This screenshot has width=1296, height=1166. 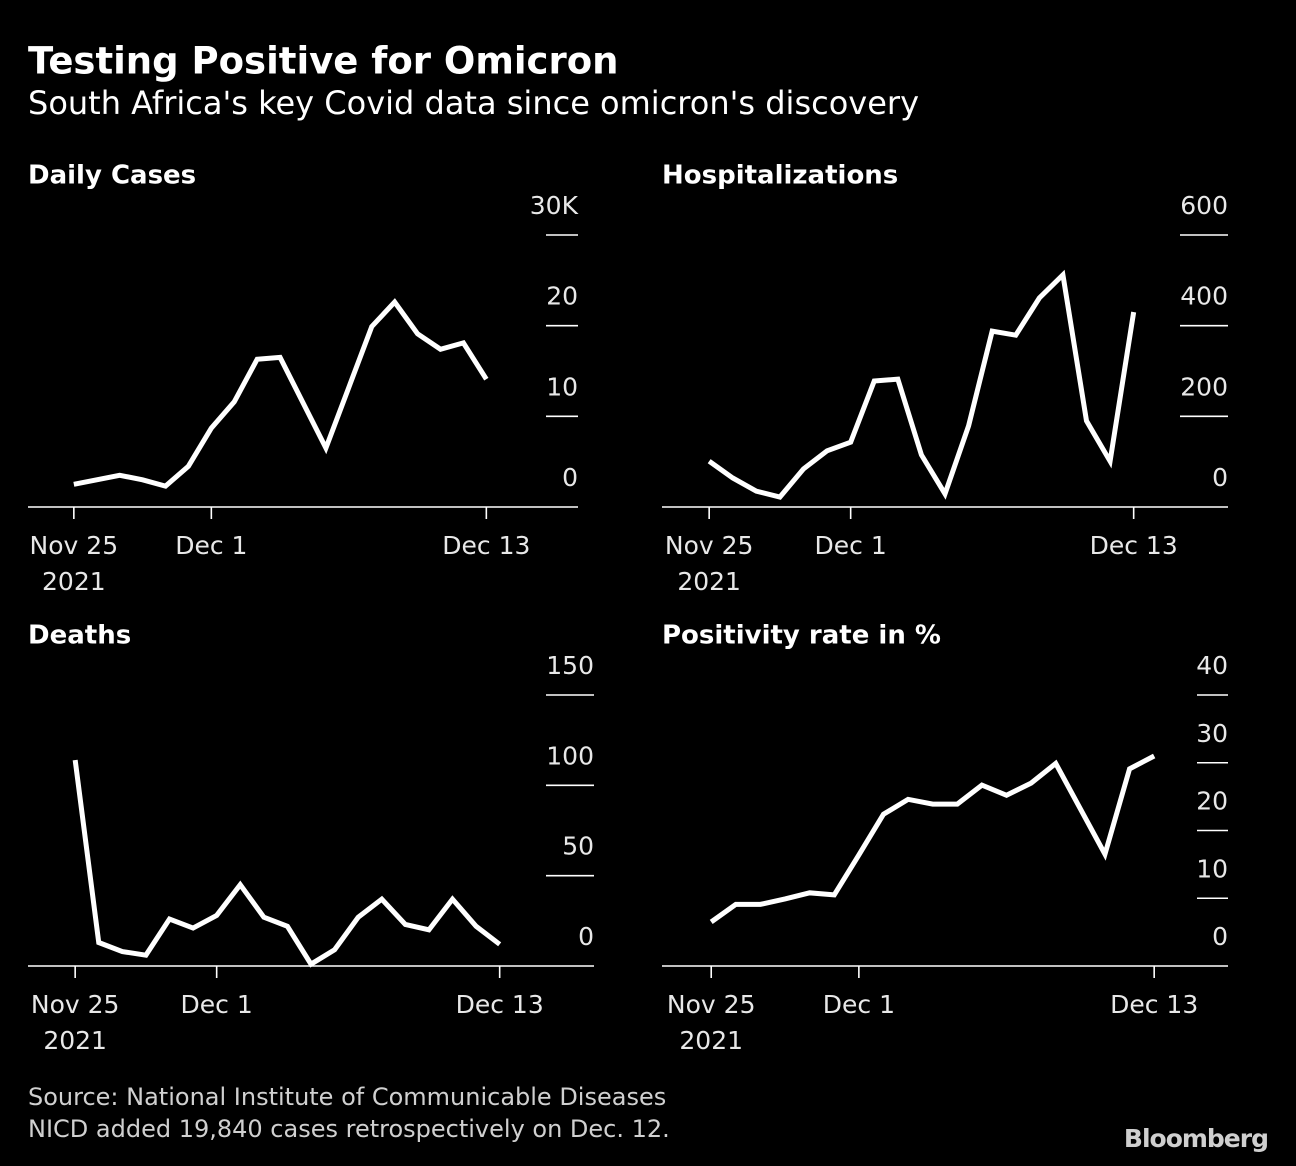 I want to click on y-tick-label: 200, so click(x=1204, y=386).